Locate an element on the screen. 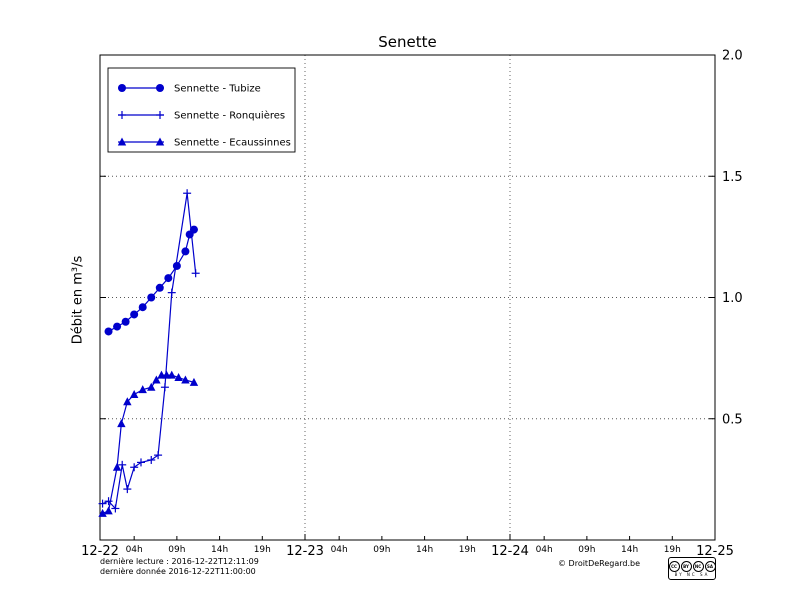  cc-license-label: BY NC SA is located at coordinates (692, 574).